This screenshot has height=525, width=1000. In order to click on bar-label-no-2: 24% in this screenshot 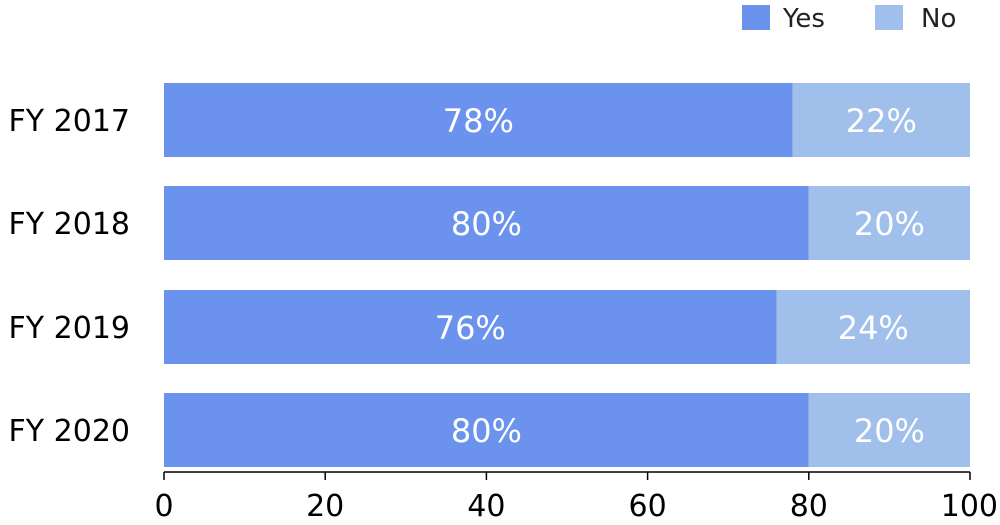, I will do `click(873, 328)`.